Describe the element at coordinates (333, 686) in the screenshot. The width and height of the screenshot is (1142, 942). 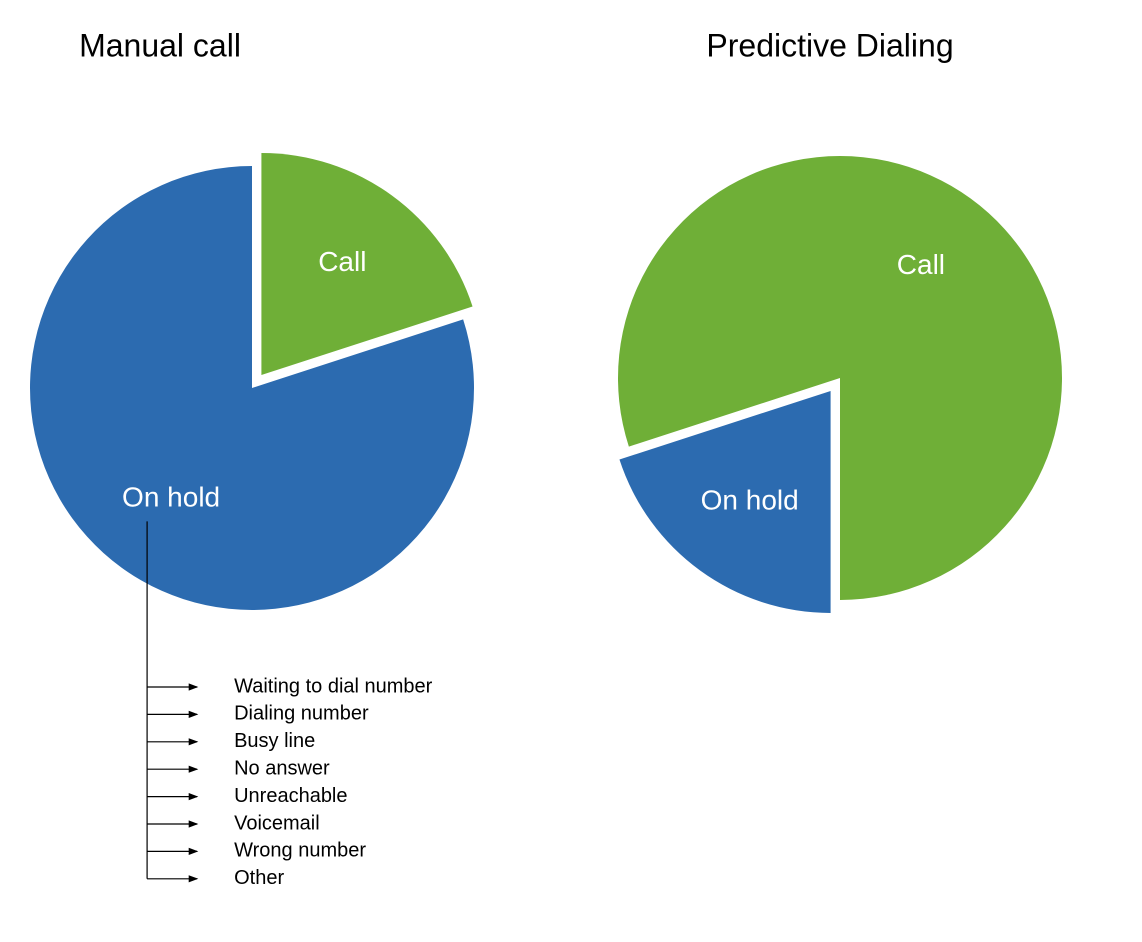
I see `breakdown-item: Waiting to dial number` at that location.